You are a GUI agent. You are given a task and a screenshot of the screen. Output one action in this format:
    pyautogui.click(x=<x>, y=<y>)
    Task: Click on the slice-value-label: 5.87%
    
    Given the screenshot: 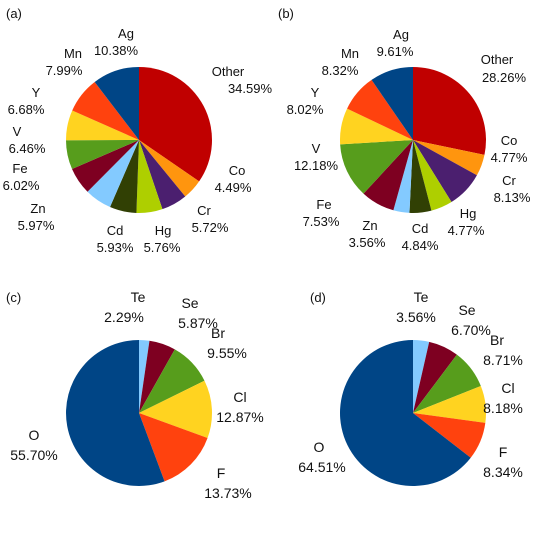 What is the action you would take?
    pyautogui.click(x=198, y=323)
    